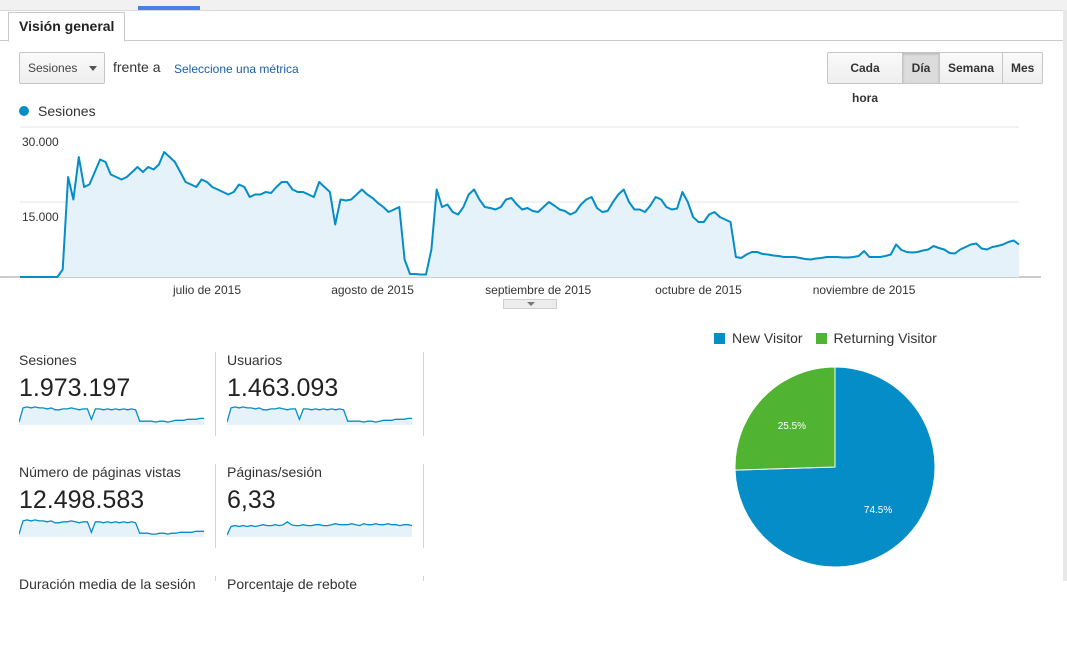 The image size is (1067, 658). What do you see at coordinates (67, 111) in the screenshot?
I see `legend-label-sessions: Sesiones` at bounding box center [67, 111].